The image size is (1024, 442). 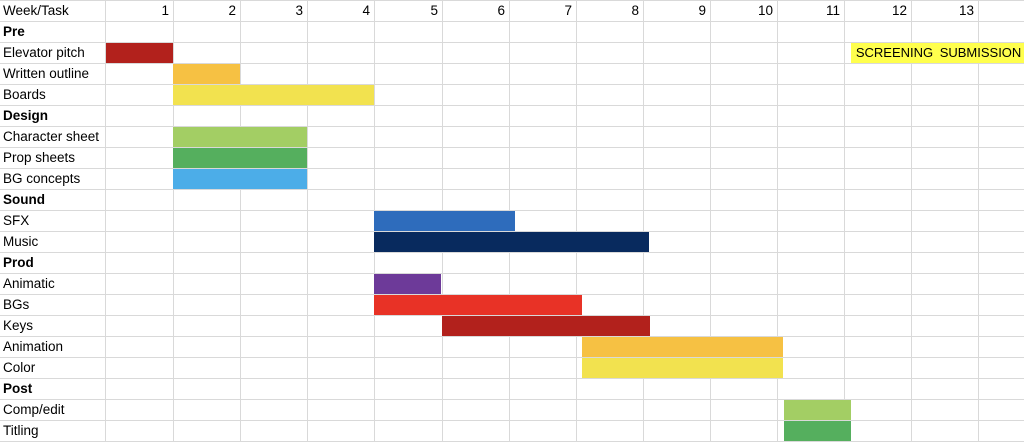 I want to click on bar-animation, so click(x=682, y=347).